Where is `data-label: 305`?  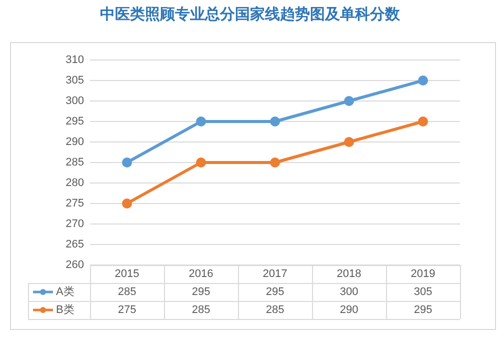 data-label: 305 is located at coordinates (423, 292).